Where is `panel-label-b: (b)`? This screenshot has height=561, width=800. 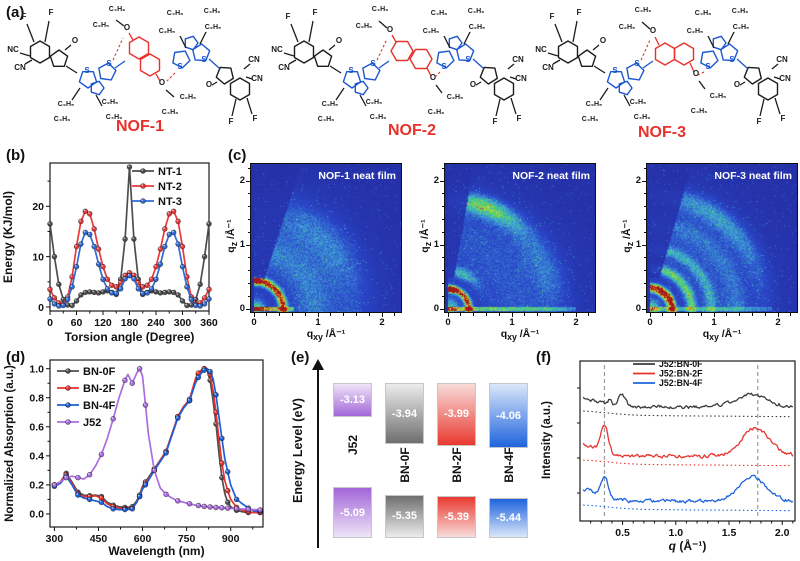 panel-label-b: (b) is located at coordinates (16, 155).